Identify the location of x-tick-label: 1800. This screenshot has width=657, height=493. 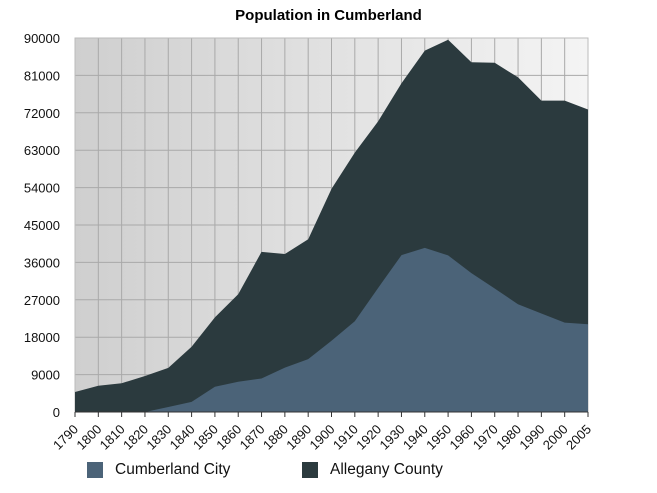
(88, 437).